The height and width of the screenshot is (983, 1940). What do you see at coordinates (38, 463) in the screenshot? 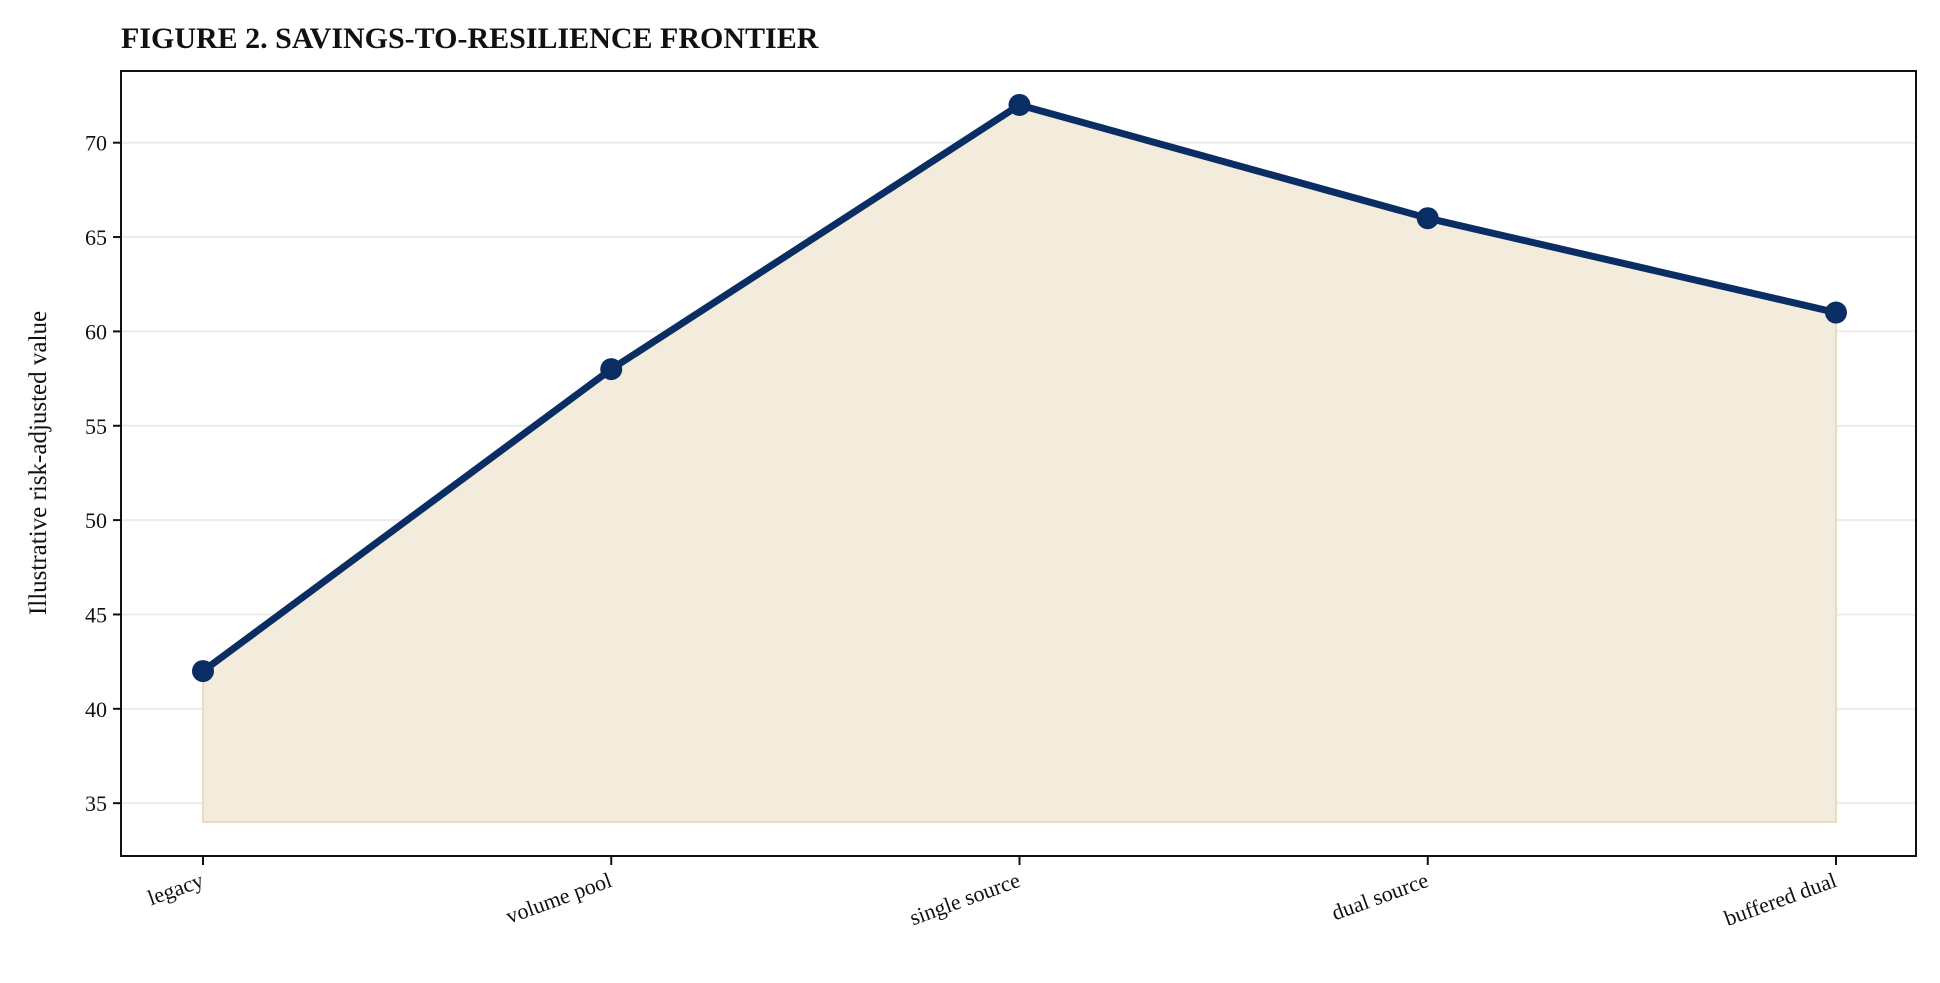
I see `y-axis-label: Illustrative risk-adjusted value` at bounding box center [38, 463].